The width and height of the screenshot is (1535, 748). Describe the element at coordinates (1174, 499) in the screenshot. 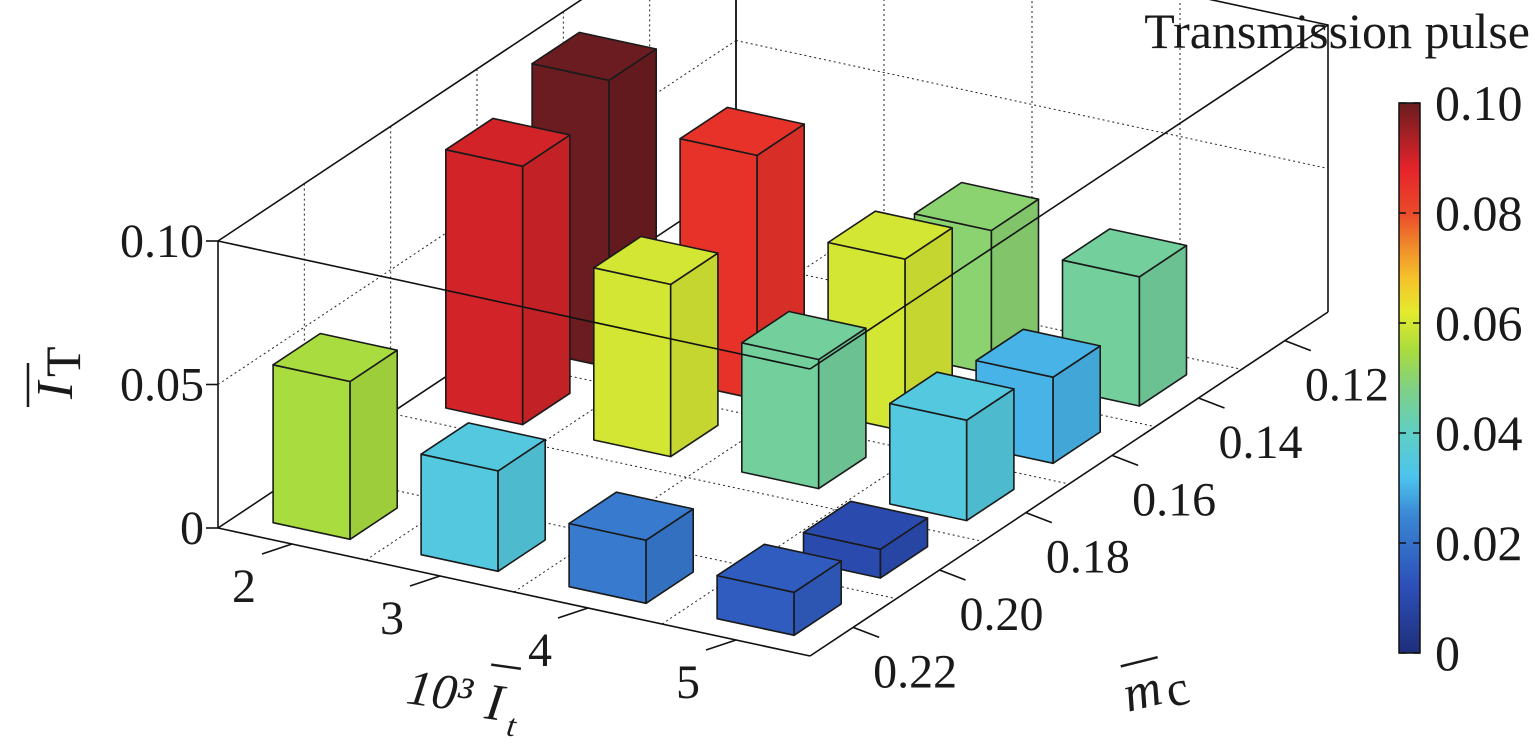

I see `mc-tick-label: 0.16` at that location.